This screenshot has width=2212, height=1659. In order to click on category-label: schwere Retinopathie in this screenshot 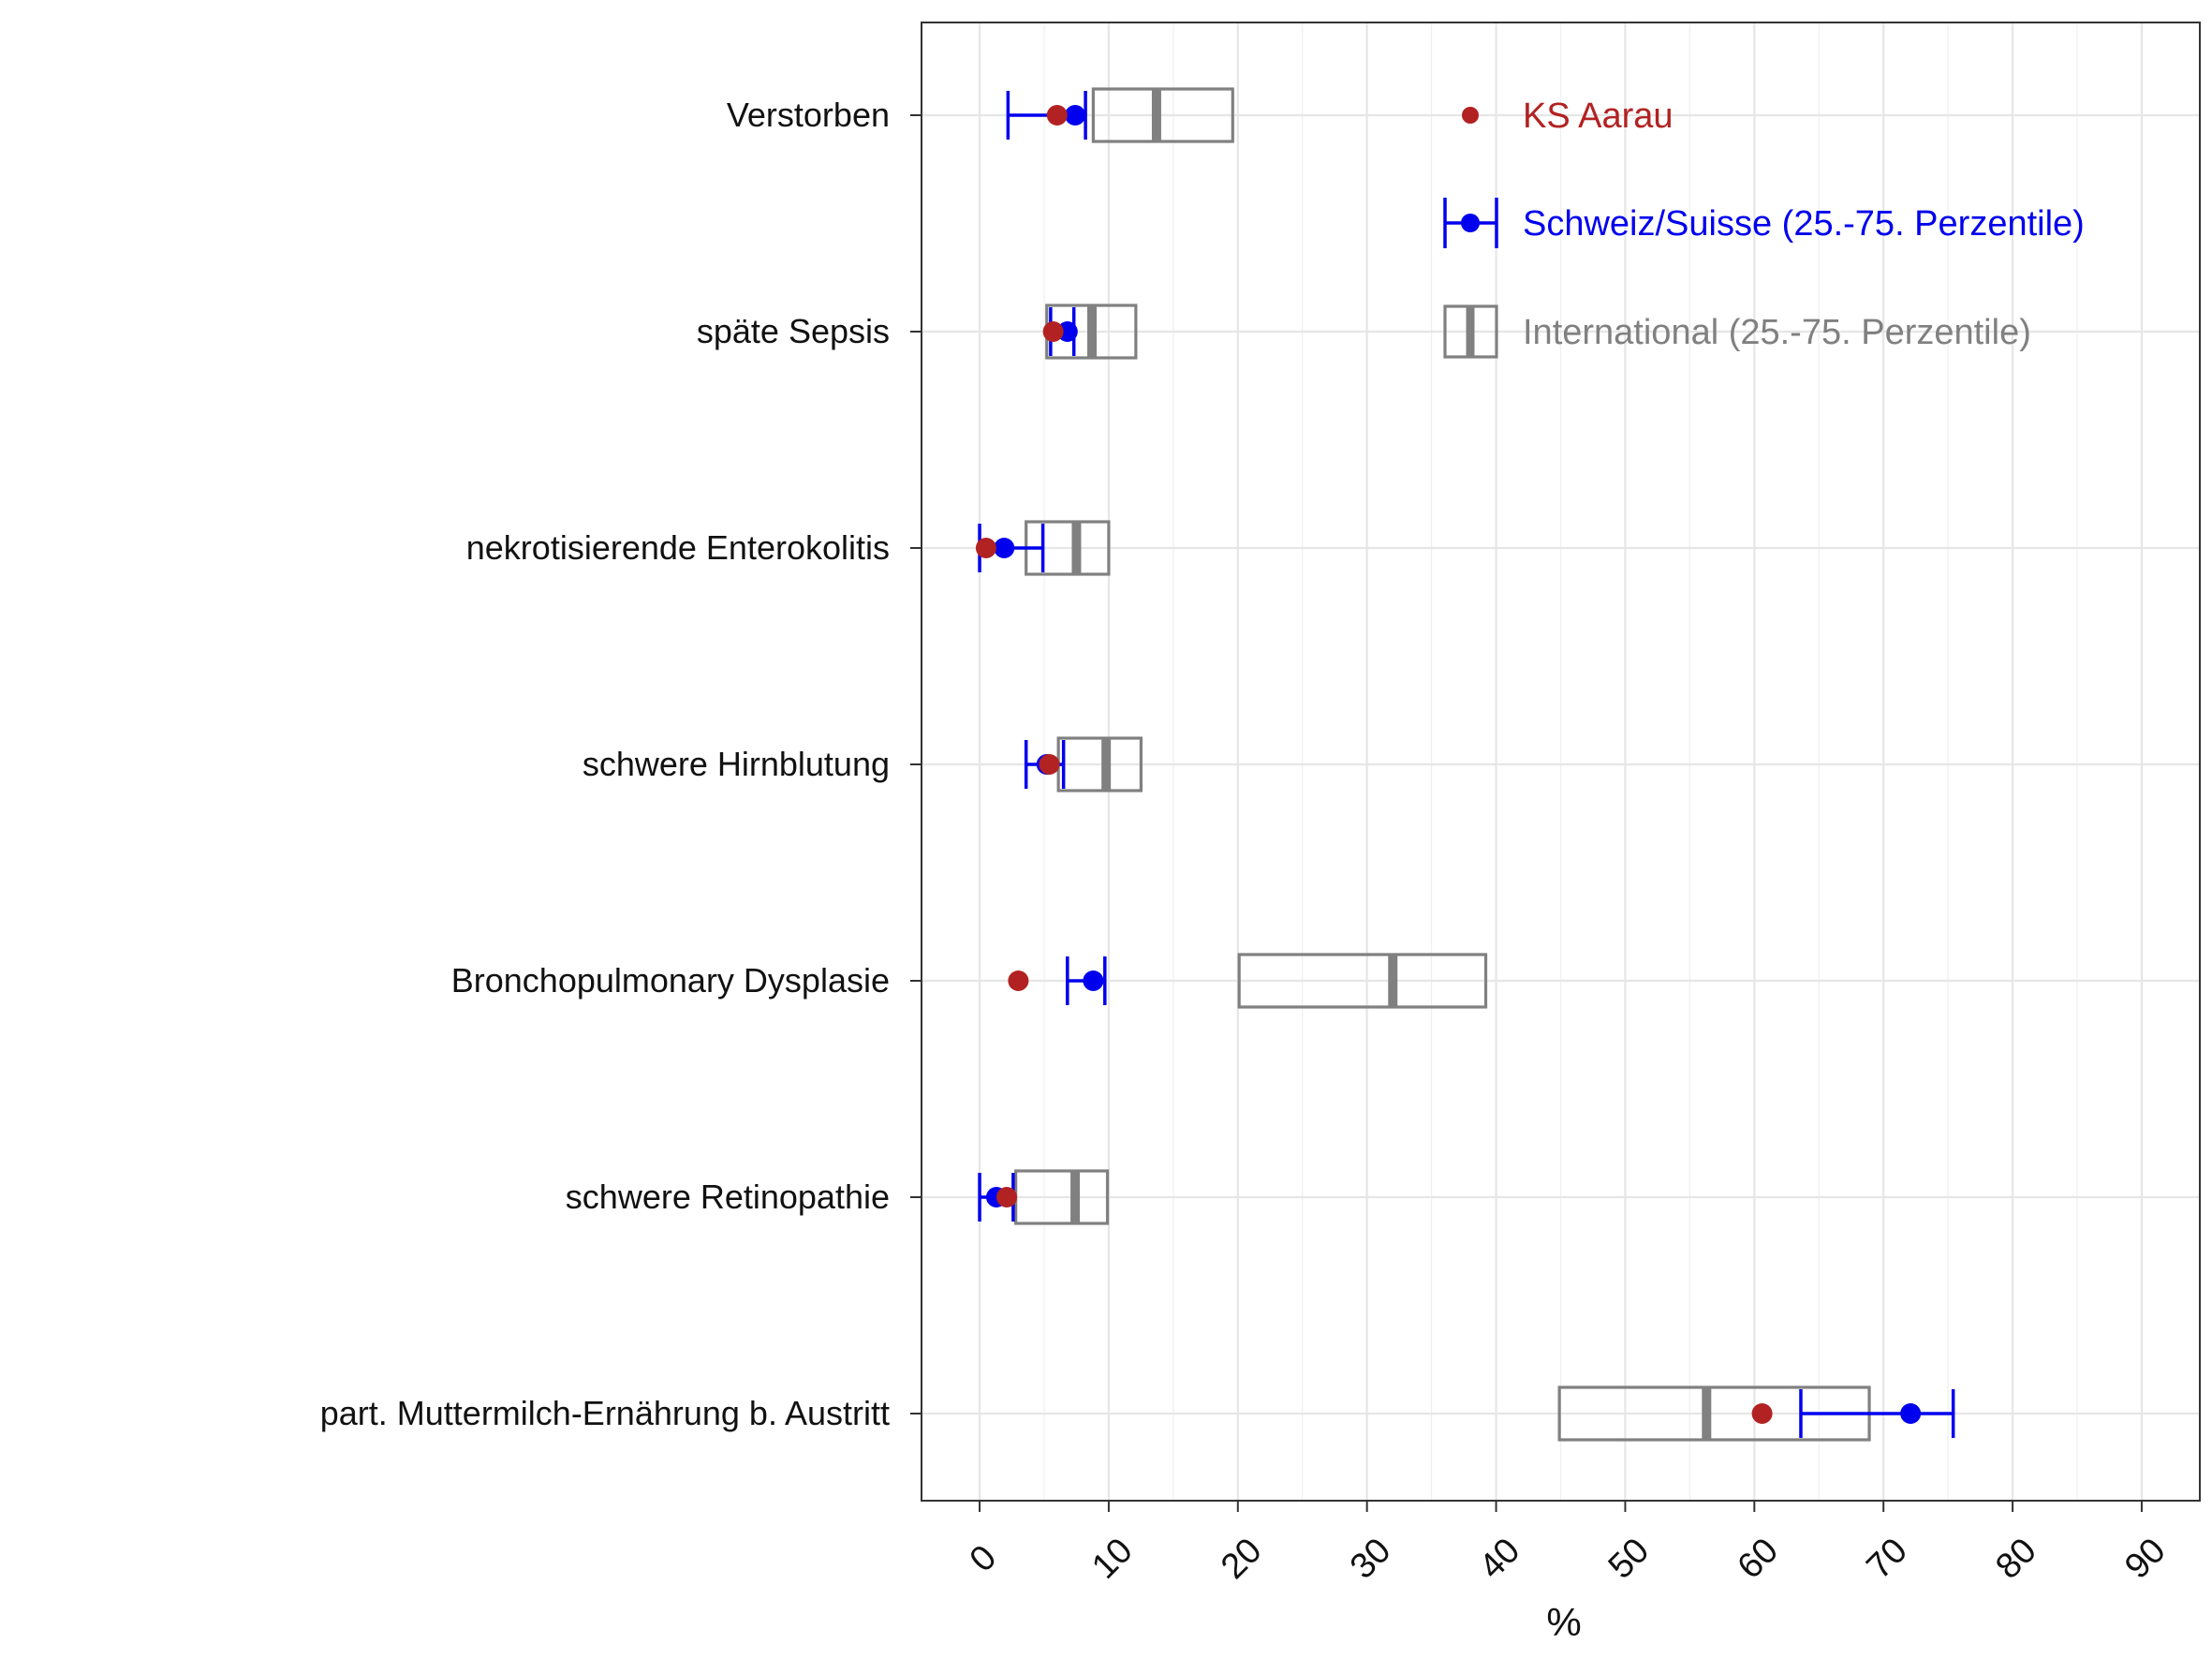, I will do `click(728, 1197)`.